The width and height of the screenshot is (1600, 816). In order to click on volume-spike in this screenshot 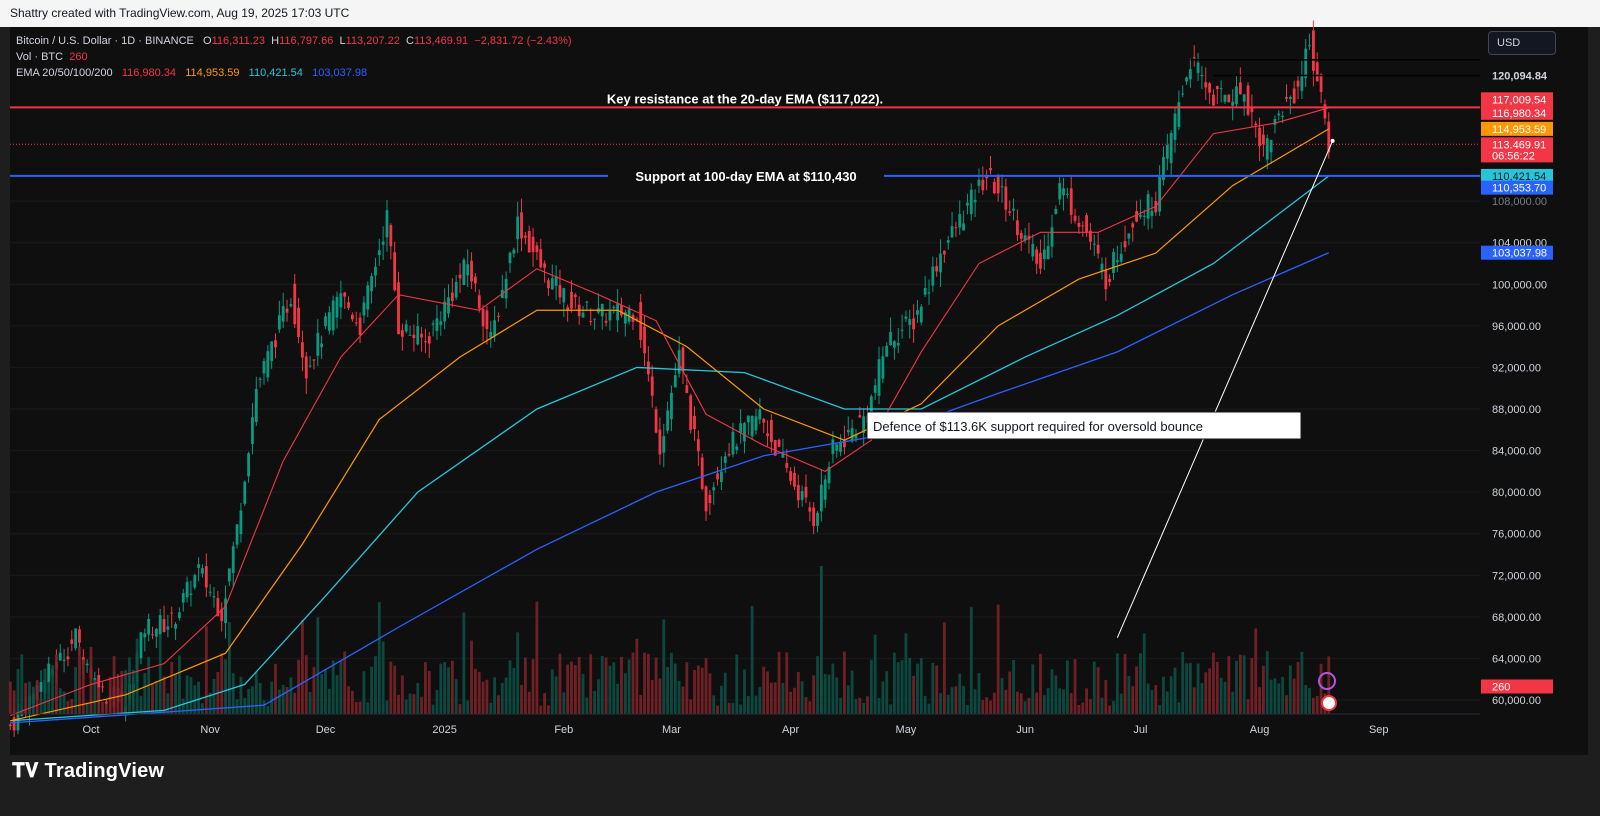, I will do `click(821, 640)`.